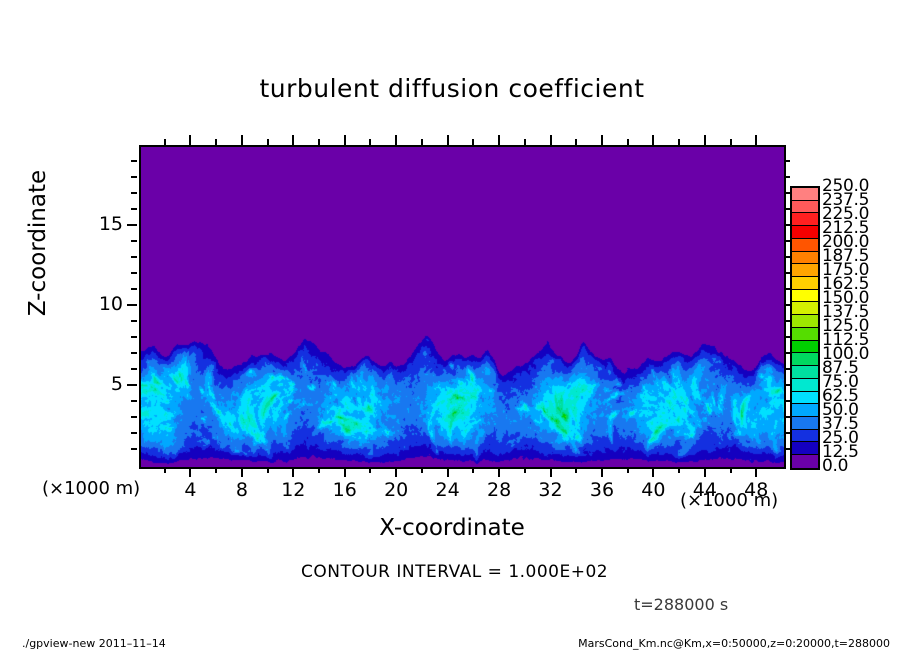 The width and height of the screenshot is (904, 654). Describe the element at coordinates (846, 354) in the screenshot. I see `colorbar-tick-label-100.0: 100.0` at that location.